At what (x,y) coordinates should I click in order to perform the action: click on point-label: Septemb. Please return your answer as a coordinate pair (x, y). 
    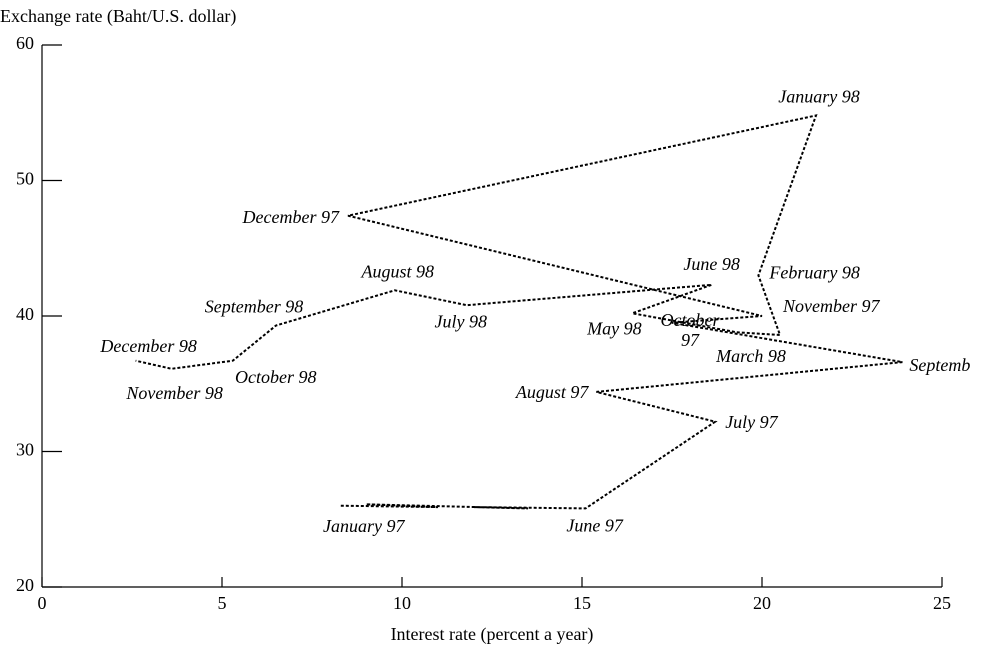
    Looking at the image, I should click on (939, 365).